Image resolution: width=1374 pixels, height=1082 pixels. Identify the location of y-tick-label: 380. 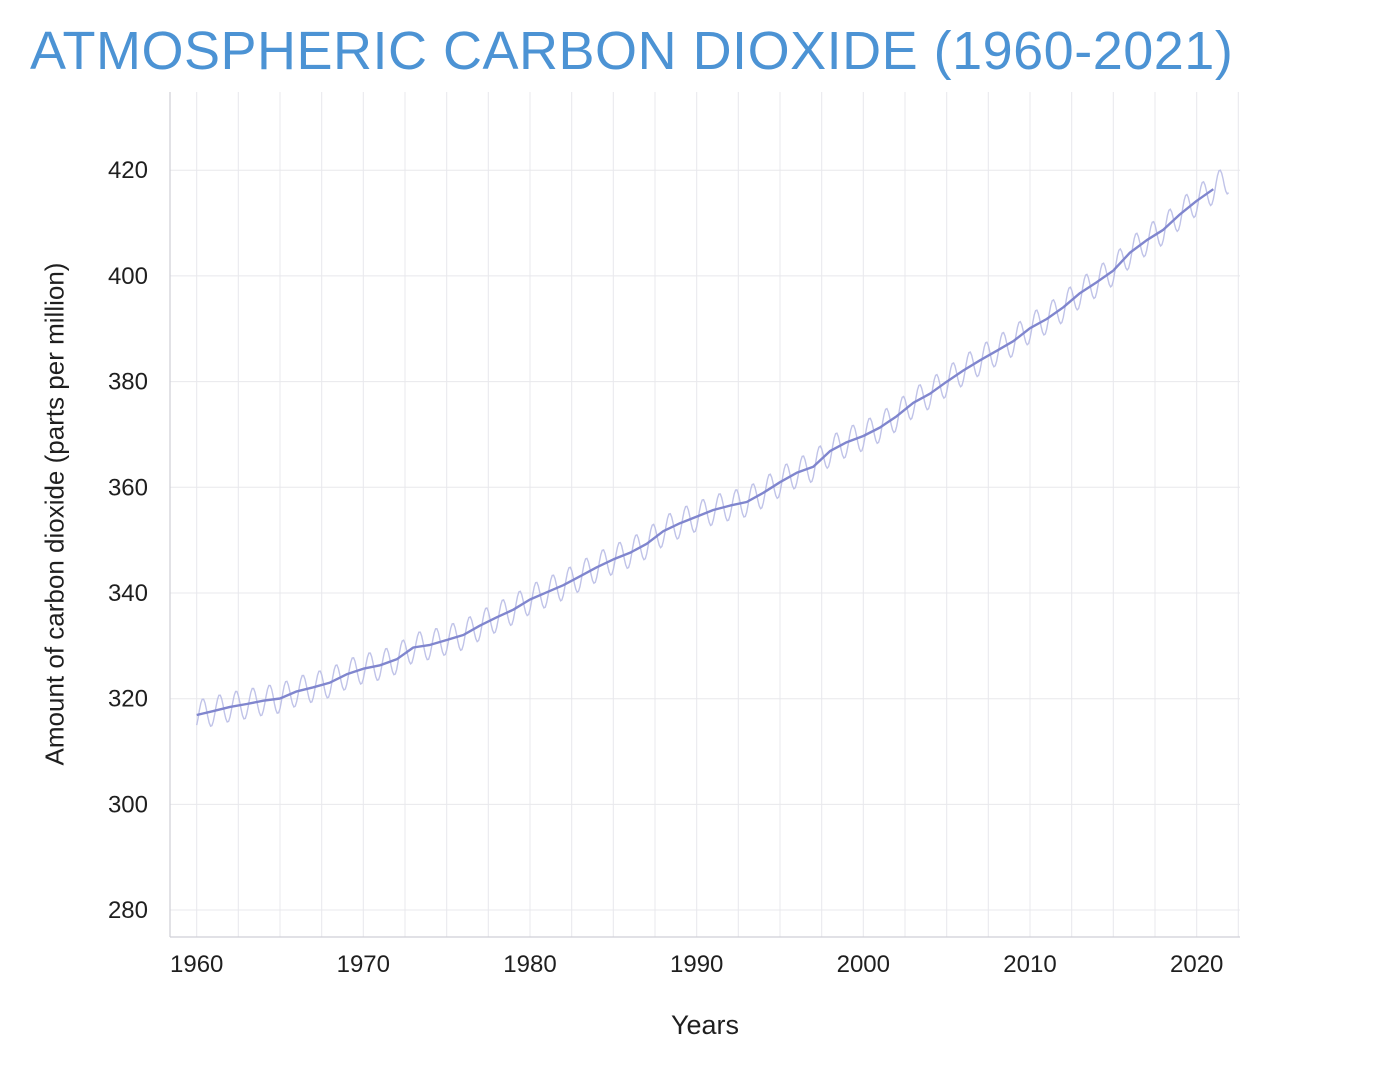
(128, 382).